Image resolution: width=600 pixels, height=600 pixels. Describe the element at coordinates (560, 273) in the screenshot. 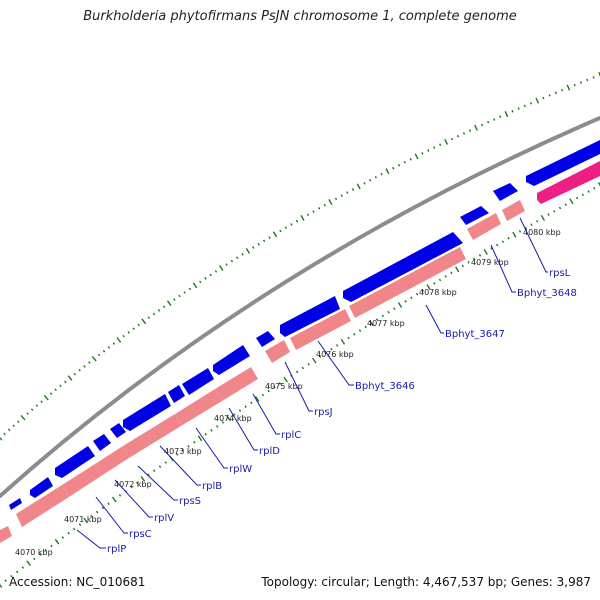

I see `gene-label: rpsL` at that location.